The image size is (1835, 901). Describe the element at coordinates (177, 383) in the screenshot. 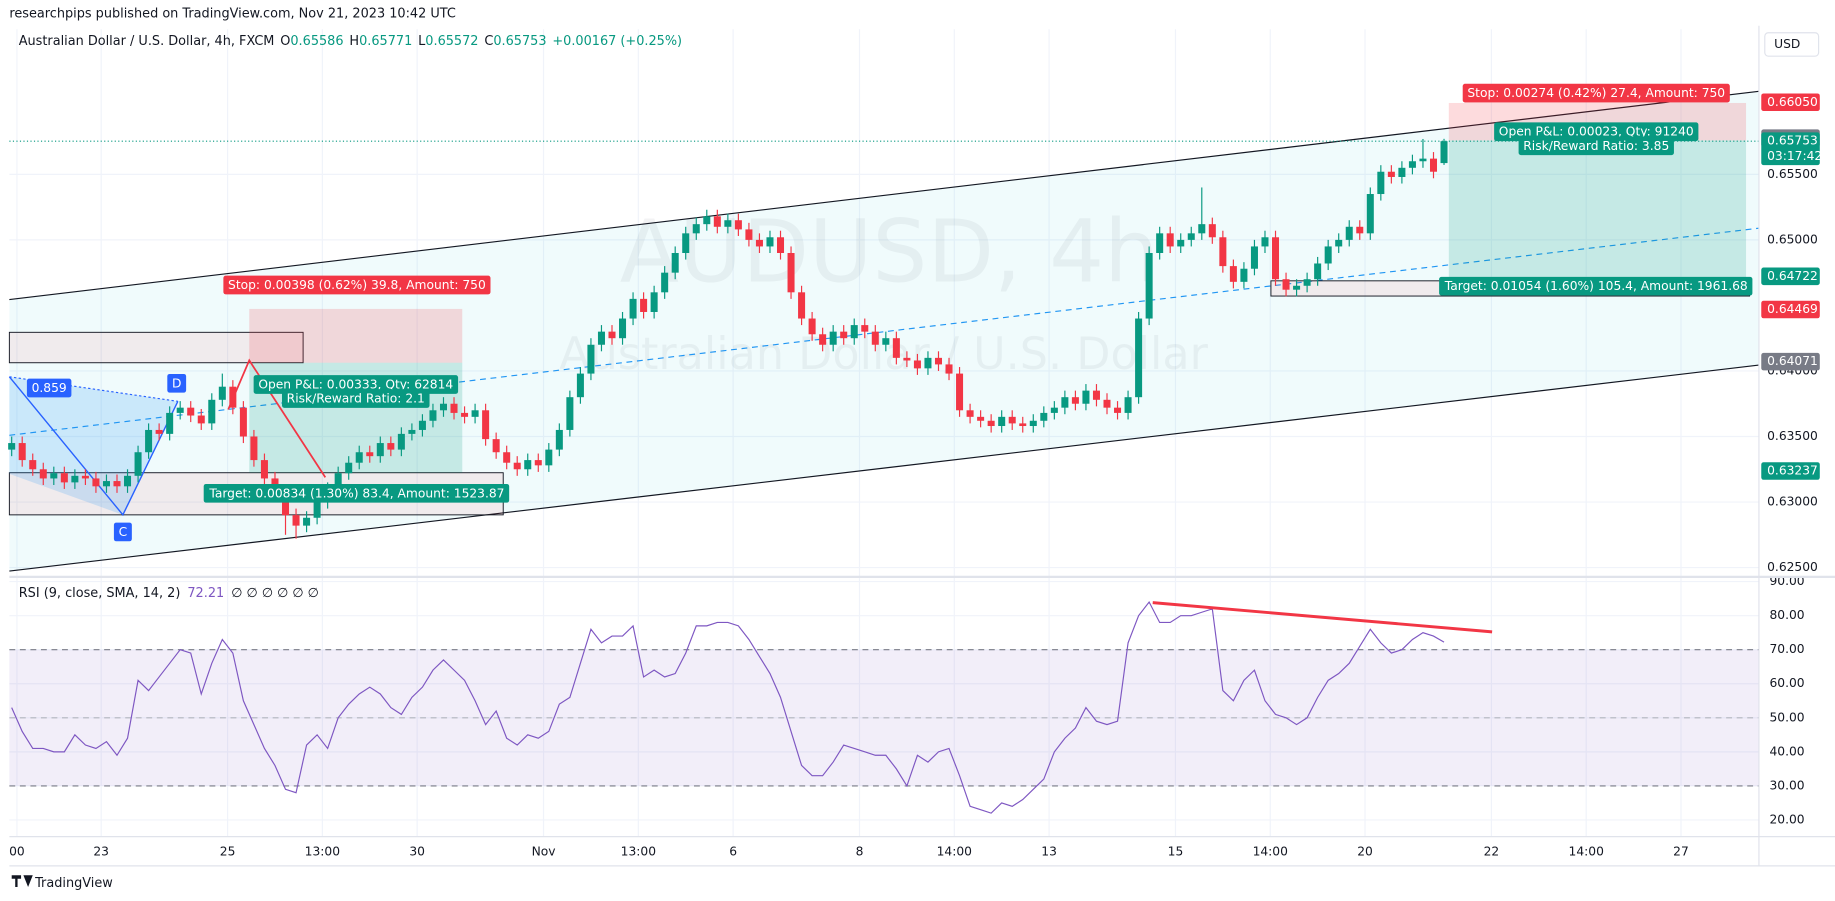

I see `label: D` at that location.